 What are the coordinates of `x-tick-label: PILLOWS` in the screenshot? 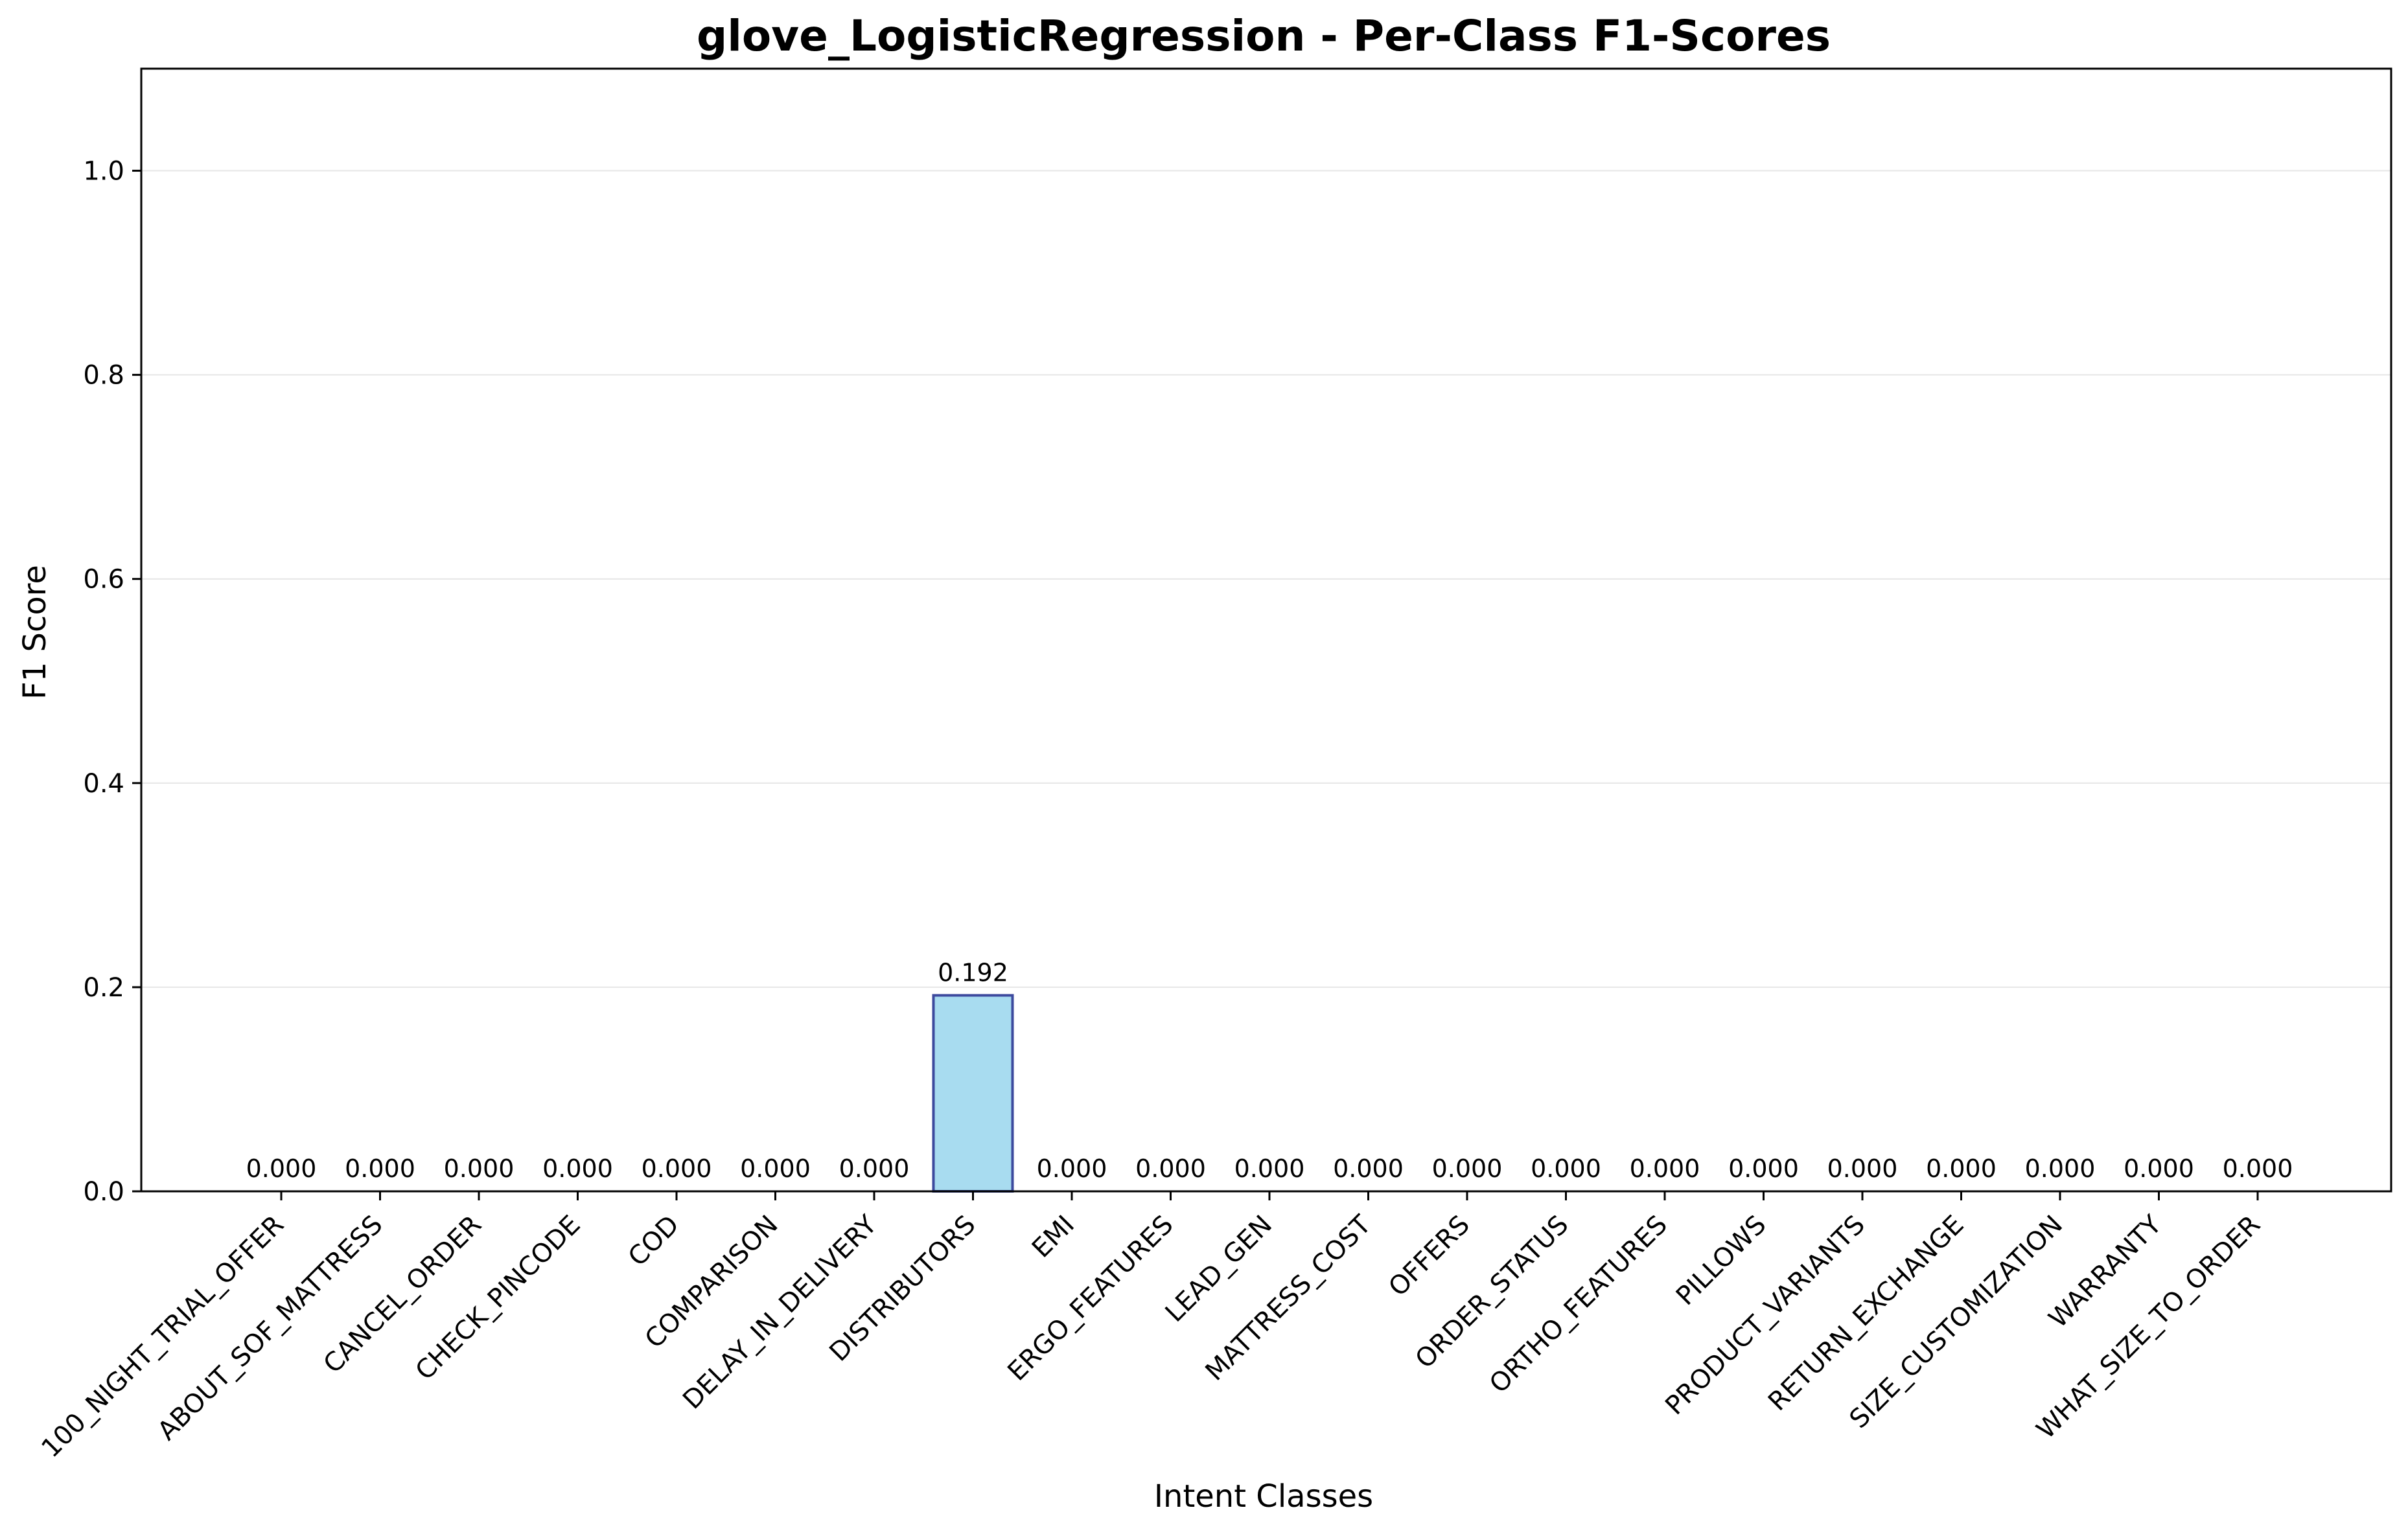 It's located at (1721, 1261).